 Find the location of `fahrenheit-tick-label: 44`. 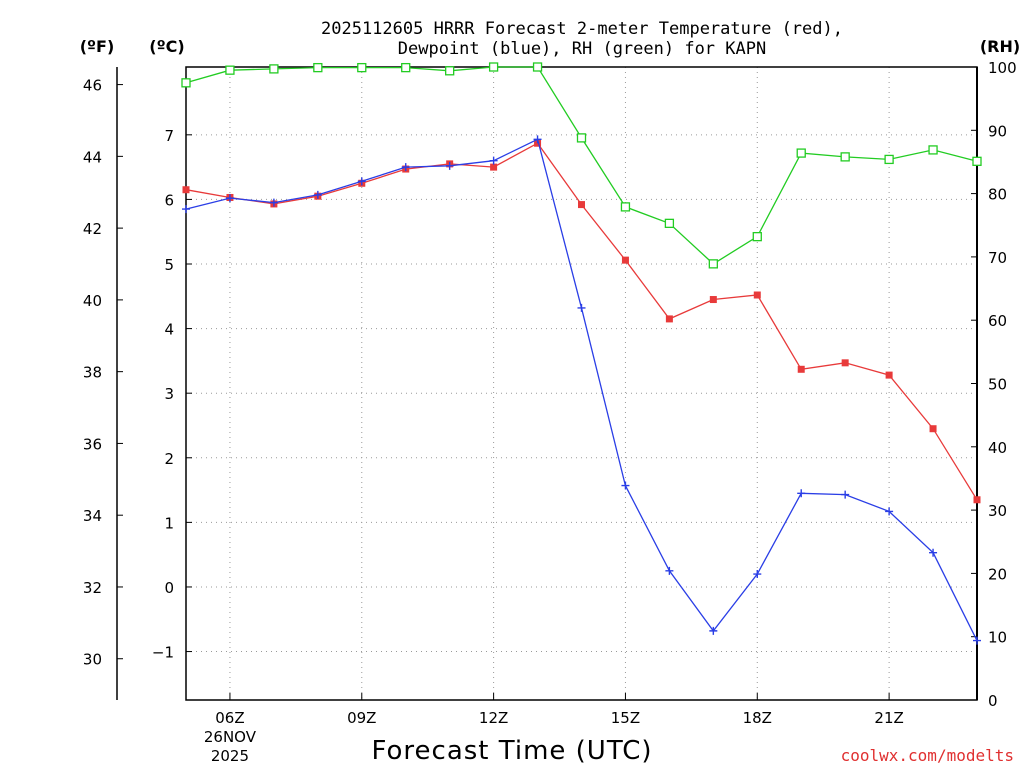

fahrenheit-tick-label: 44 is located at coordinates (92, 157).